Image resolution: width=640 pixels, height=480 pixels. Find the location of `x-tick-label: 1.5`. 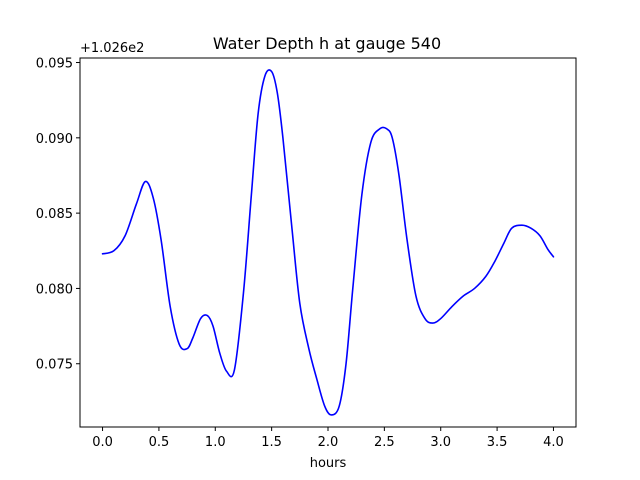

x-tick-label: 1.5 is located at coordinates (271, 442).